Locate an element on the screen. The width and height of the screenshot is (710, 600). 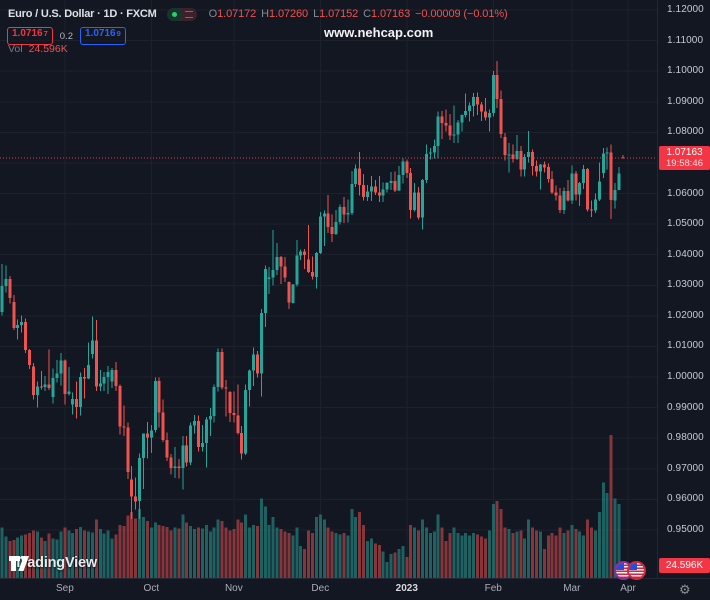
close-label: C is located at coordinates (367, 14).